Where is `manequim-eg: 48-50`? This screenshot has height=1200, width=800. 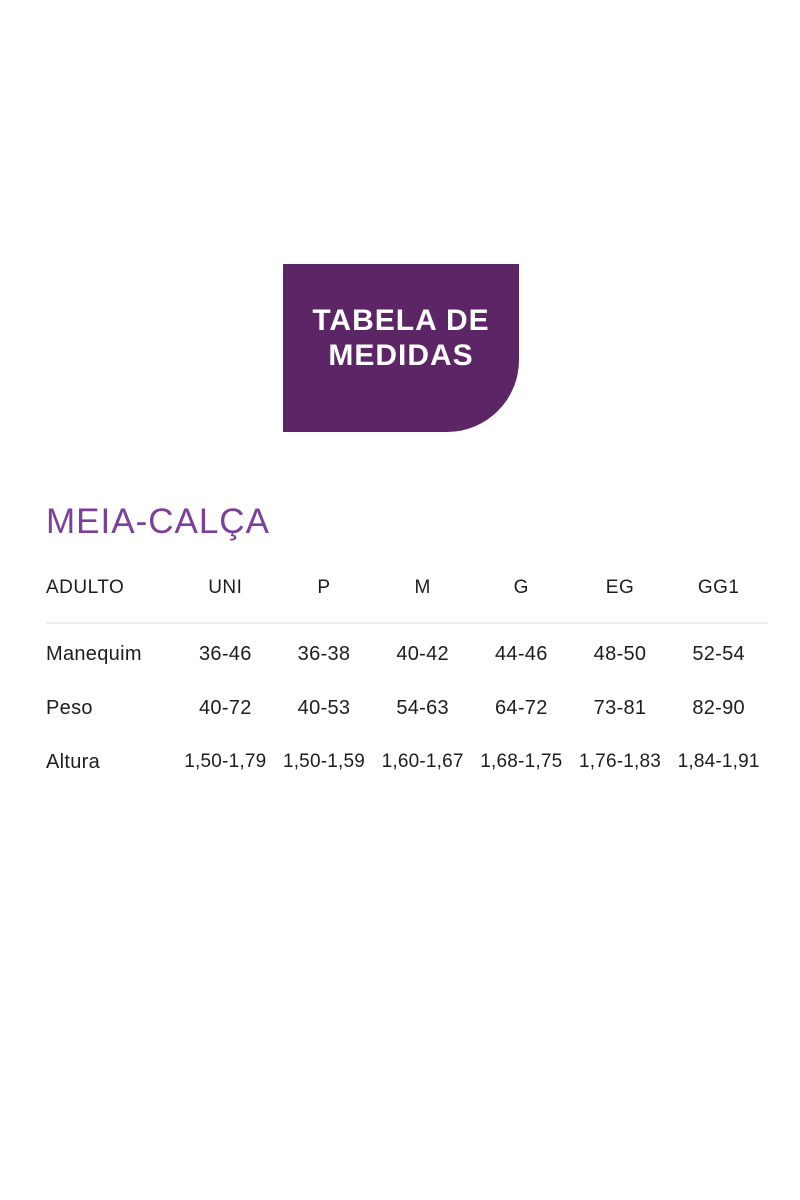
manequim-eg: 48-50 is located at coordinates (620, 653).